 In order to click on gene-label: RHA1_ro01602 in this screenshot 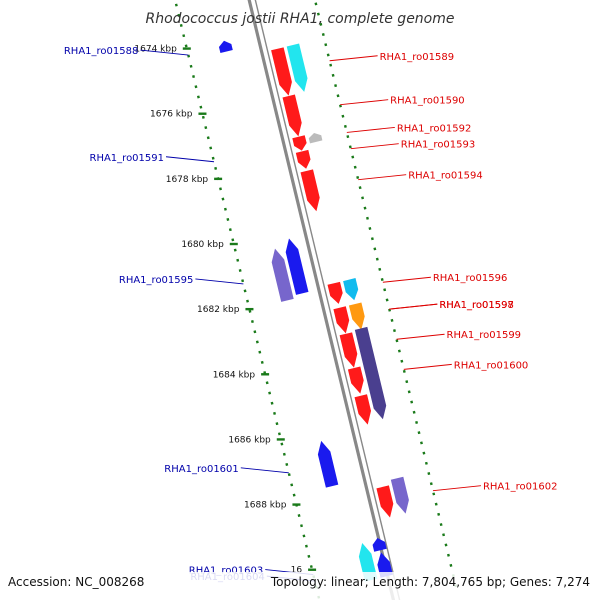, I will do `click(520, 487)`.